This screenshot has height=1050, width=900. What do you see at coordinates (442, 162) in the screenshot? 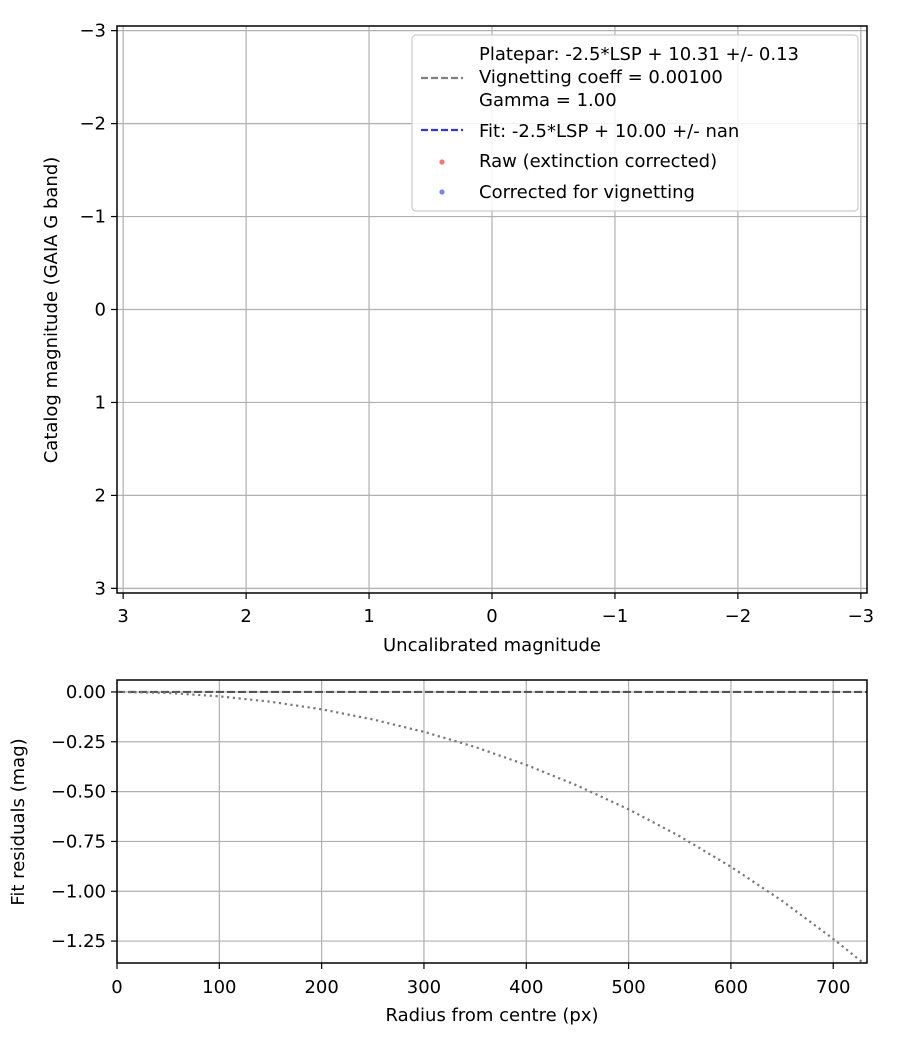
I see `legend-raw-marker` at bounding box center [442, 162].